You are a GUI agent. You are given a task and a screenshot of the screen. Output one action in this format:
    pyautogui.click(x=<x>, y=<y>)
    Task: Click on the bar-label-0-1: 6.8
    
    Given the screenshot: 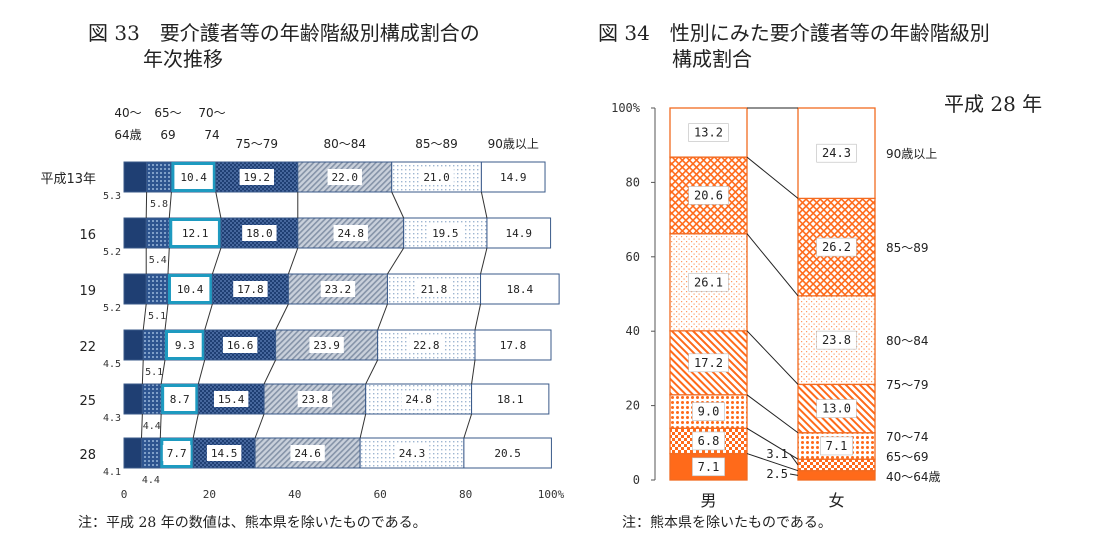 What is the action you would take?
    pyautogui.click(x=709, y=441)
    